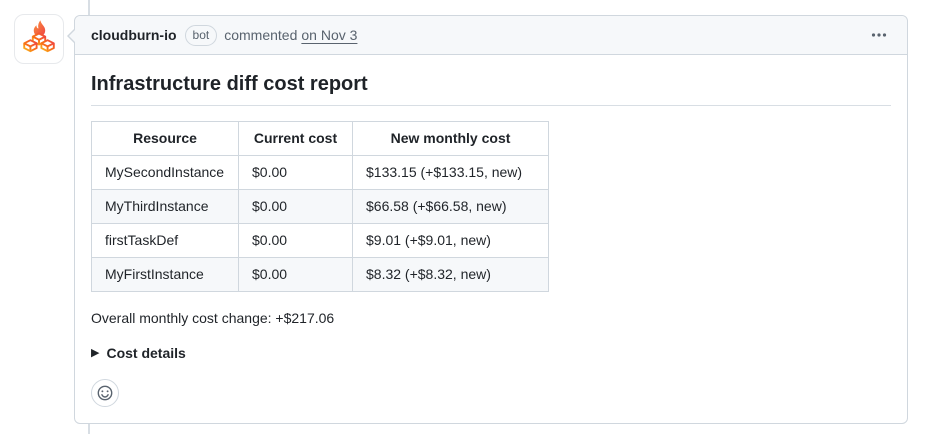 This screenshot has height=434, width=931. What do you see at coordinates (450, 240) in the screenshot?
I see `cell-new-monthly-cost: $9.01 (+$9.01, new)` at bounding box center [450, 240].